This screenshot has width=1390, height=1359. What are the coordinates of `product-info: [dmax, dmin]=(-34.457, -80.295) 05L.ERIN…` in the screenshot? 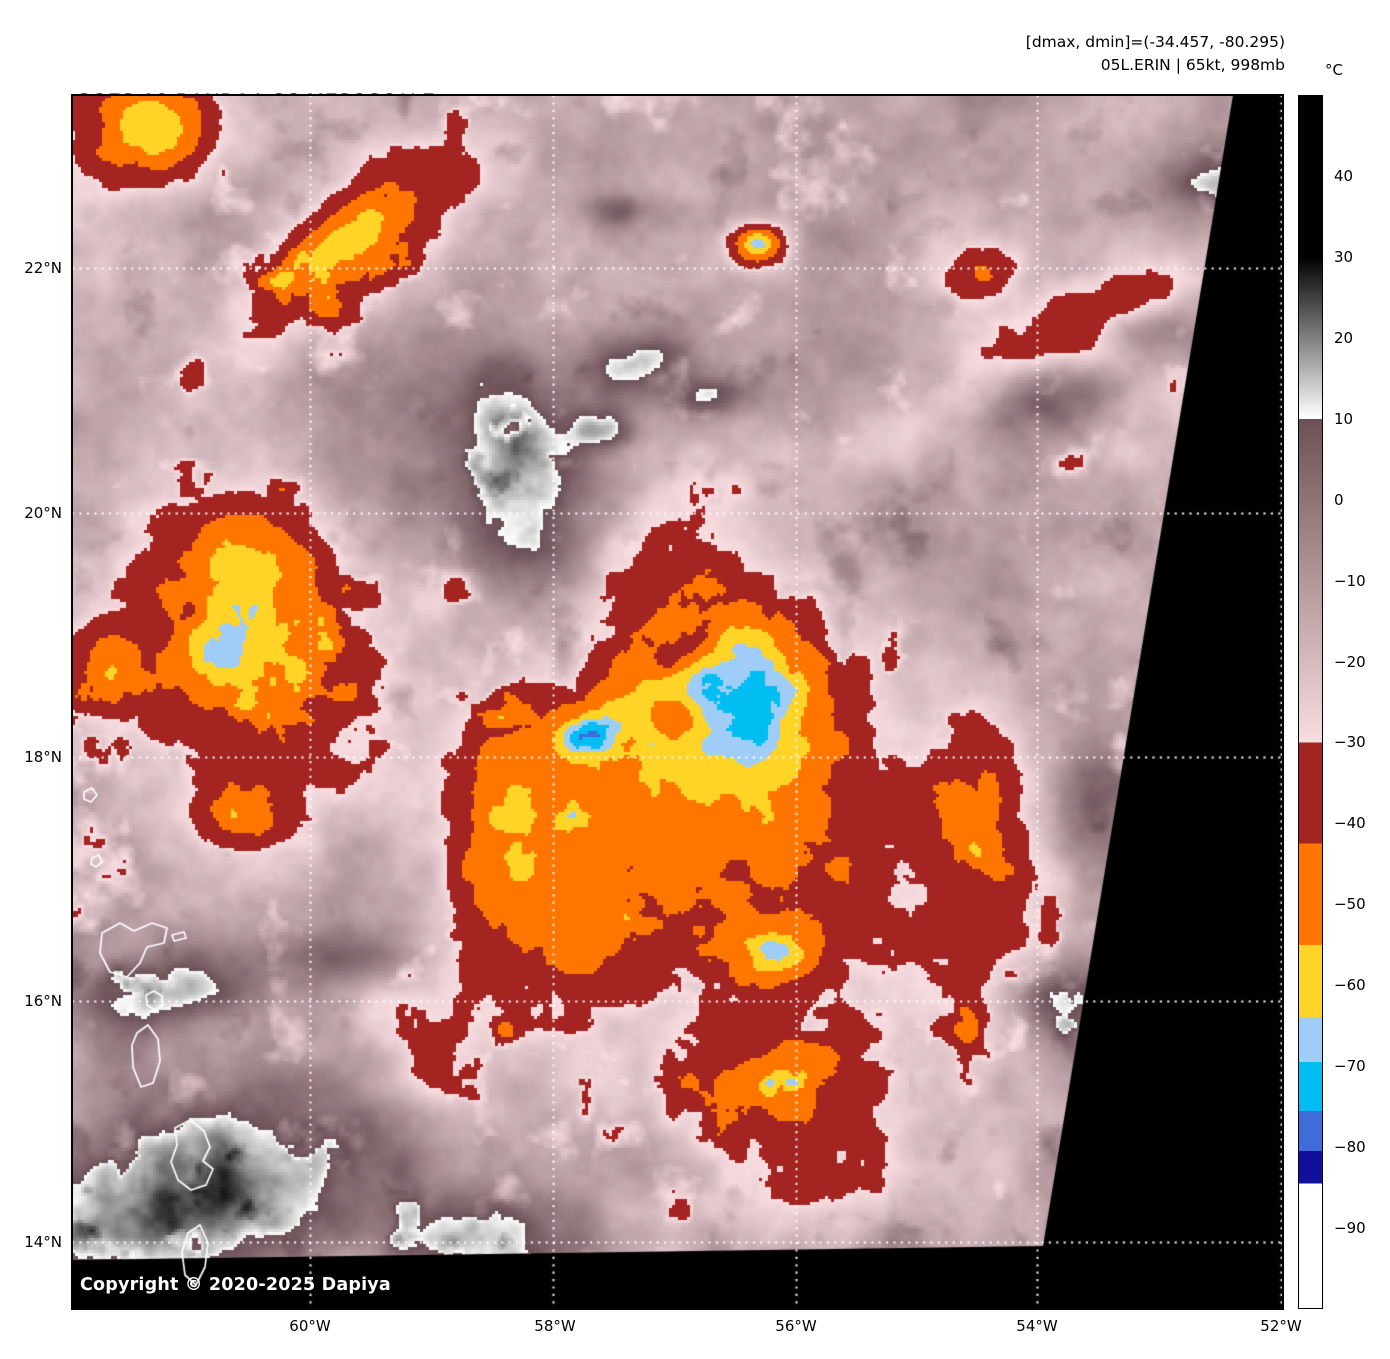 It's located at (1155, 53).